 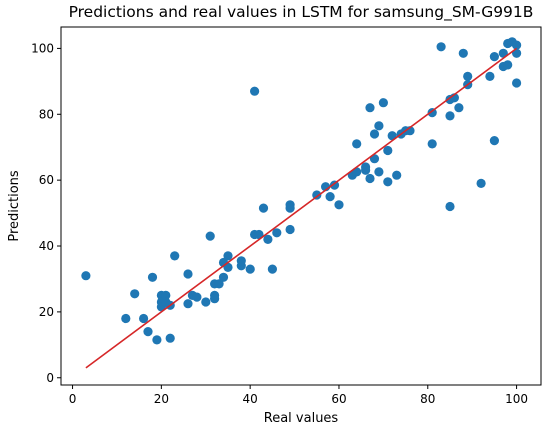 What do you see at coordinates (46, 114) in the screenshot?
I see `y-tick-label: 80` at bounding box center [46, 114].